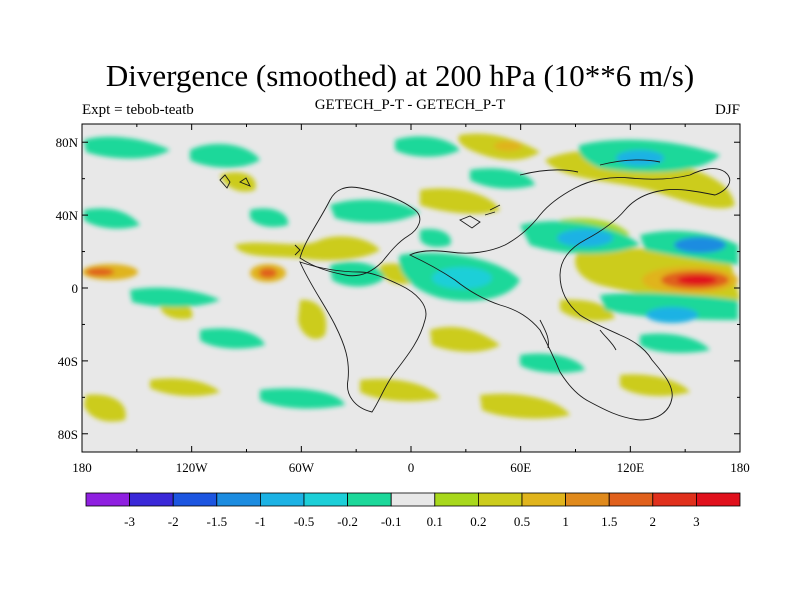  I want to click on coastline-island-small, so click(245, 182).